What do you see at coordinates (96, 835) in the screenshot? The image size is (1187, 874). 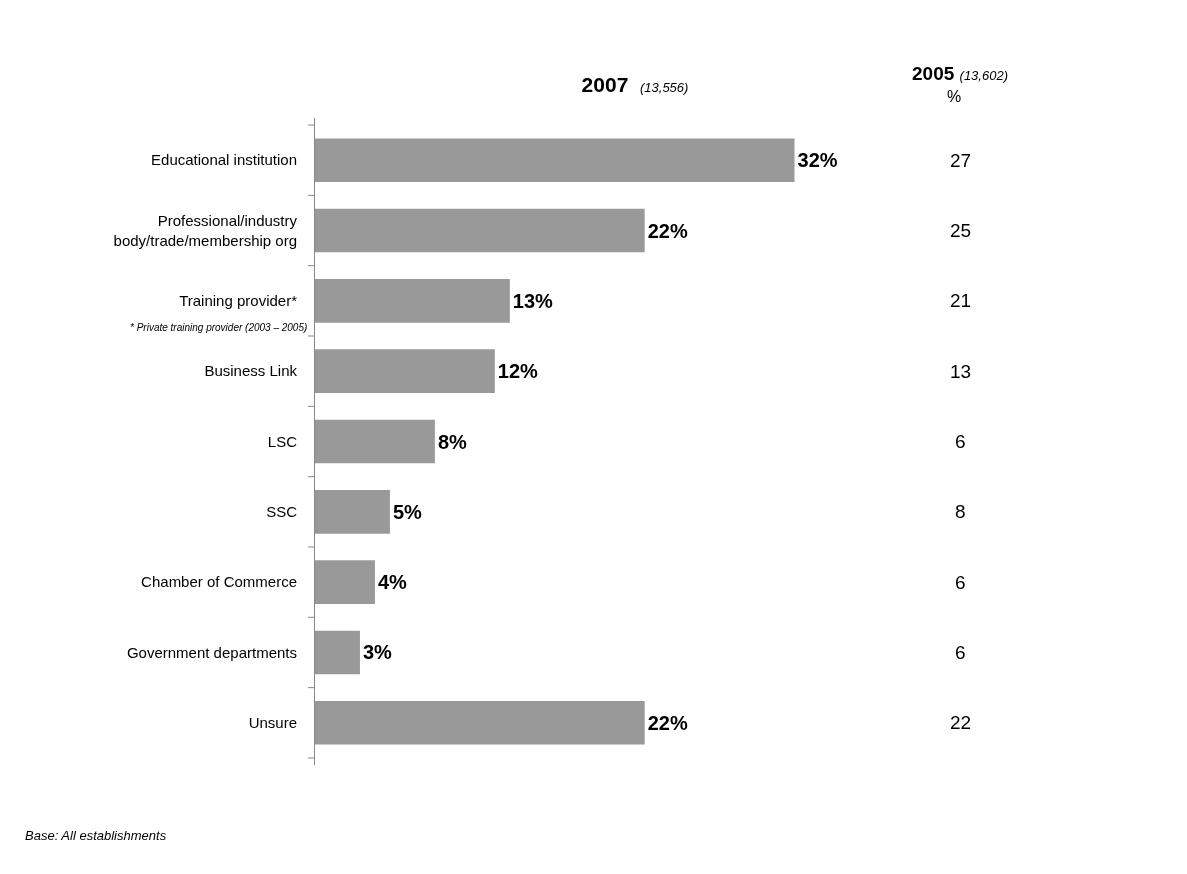 I see `text: Base: All establishments` at bounding box center [96, 835].